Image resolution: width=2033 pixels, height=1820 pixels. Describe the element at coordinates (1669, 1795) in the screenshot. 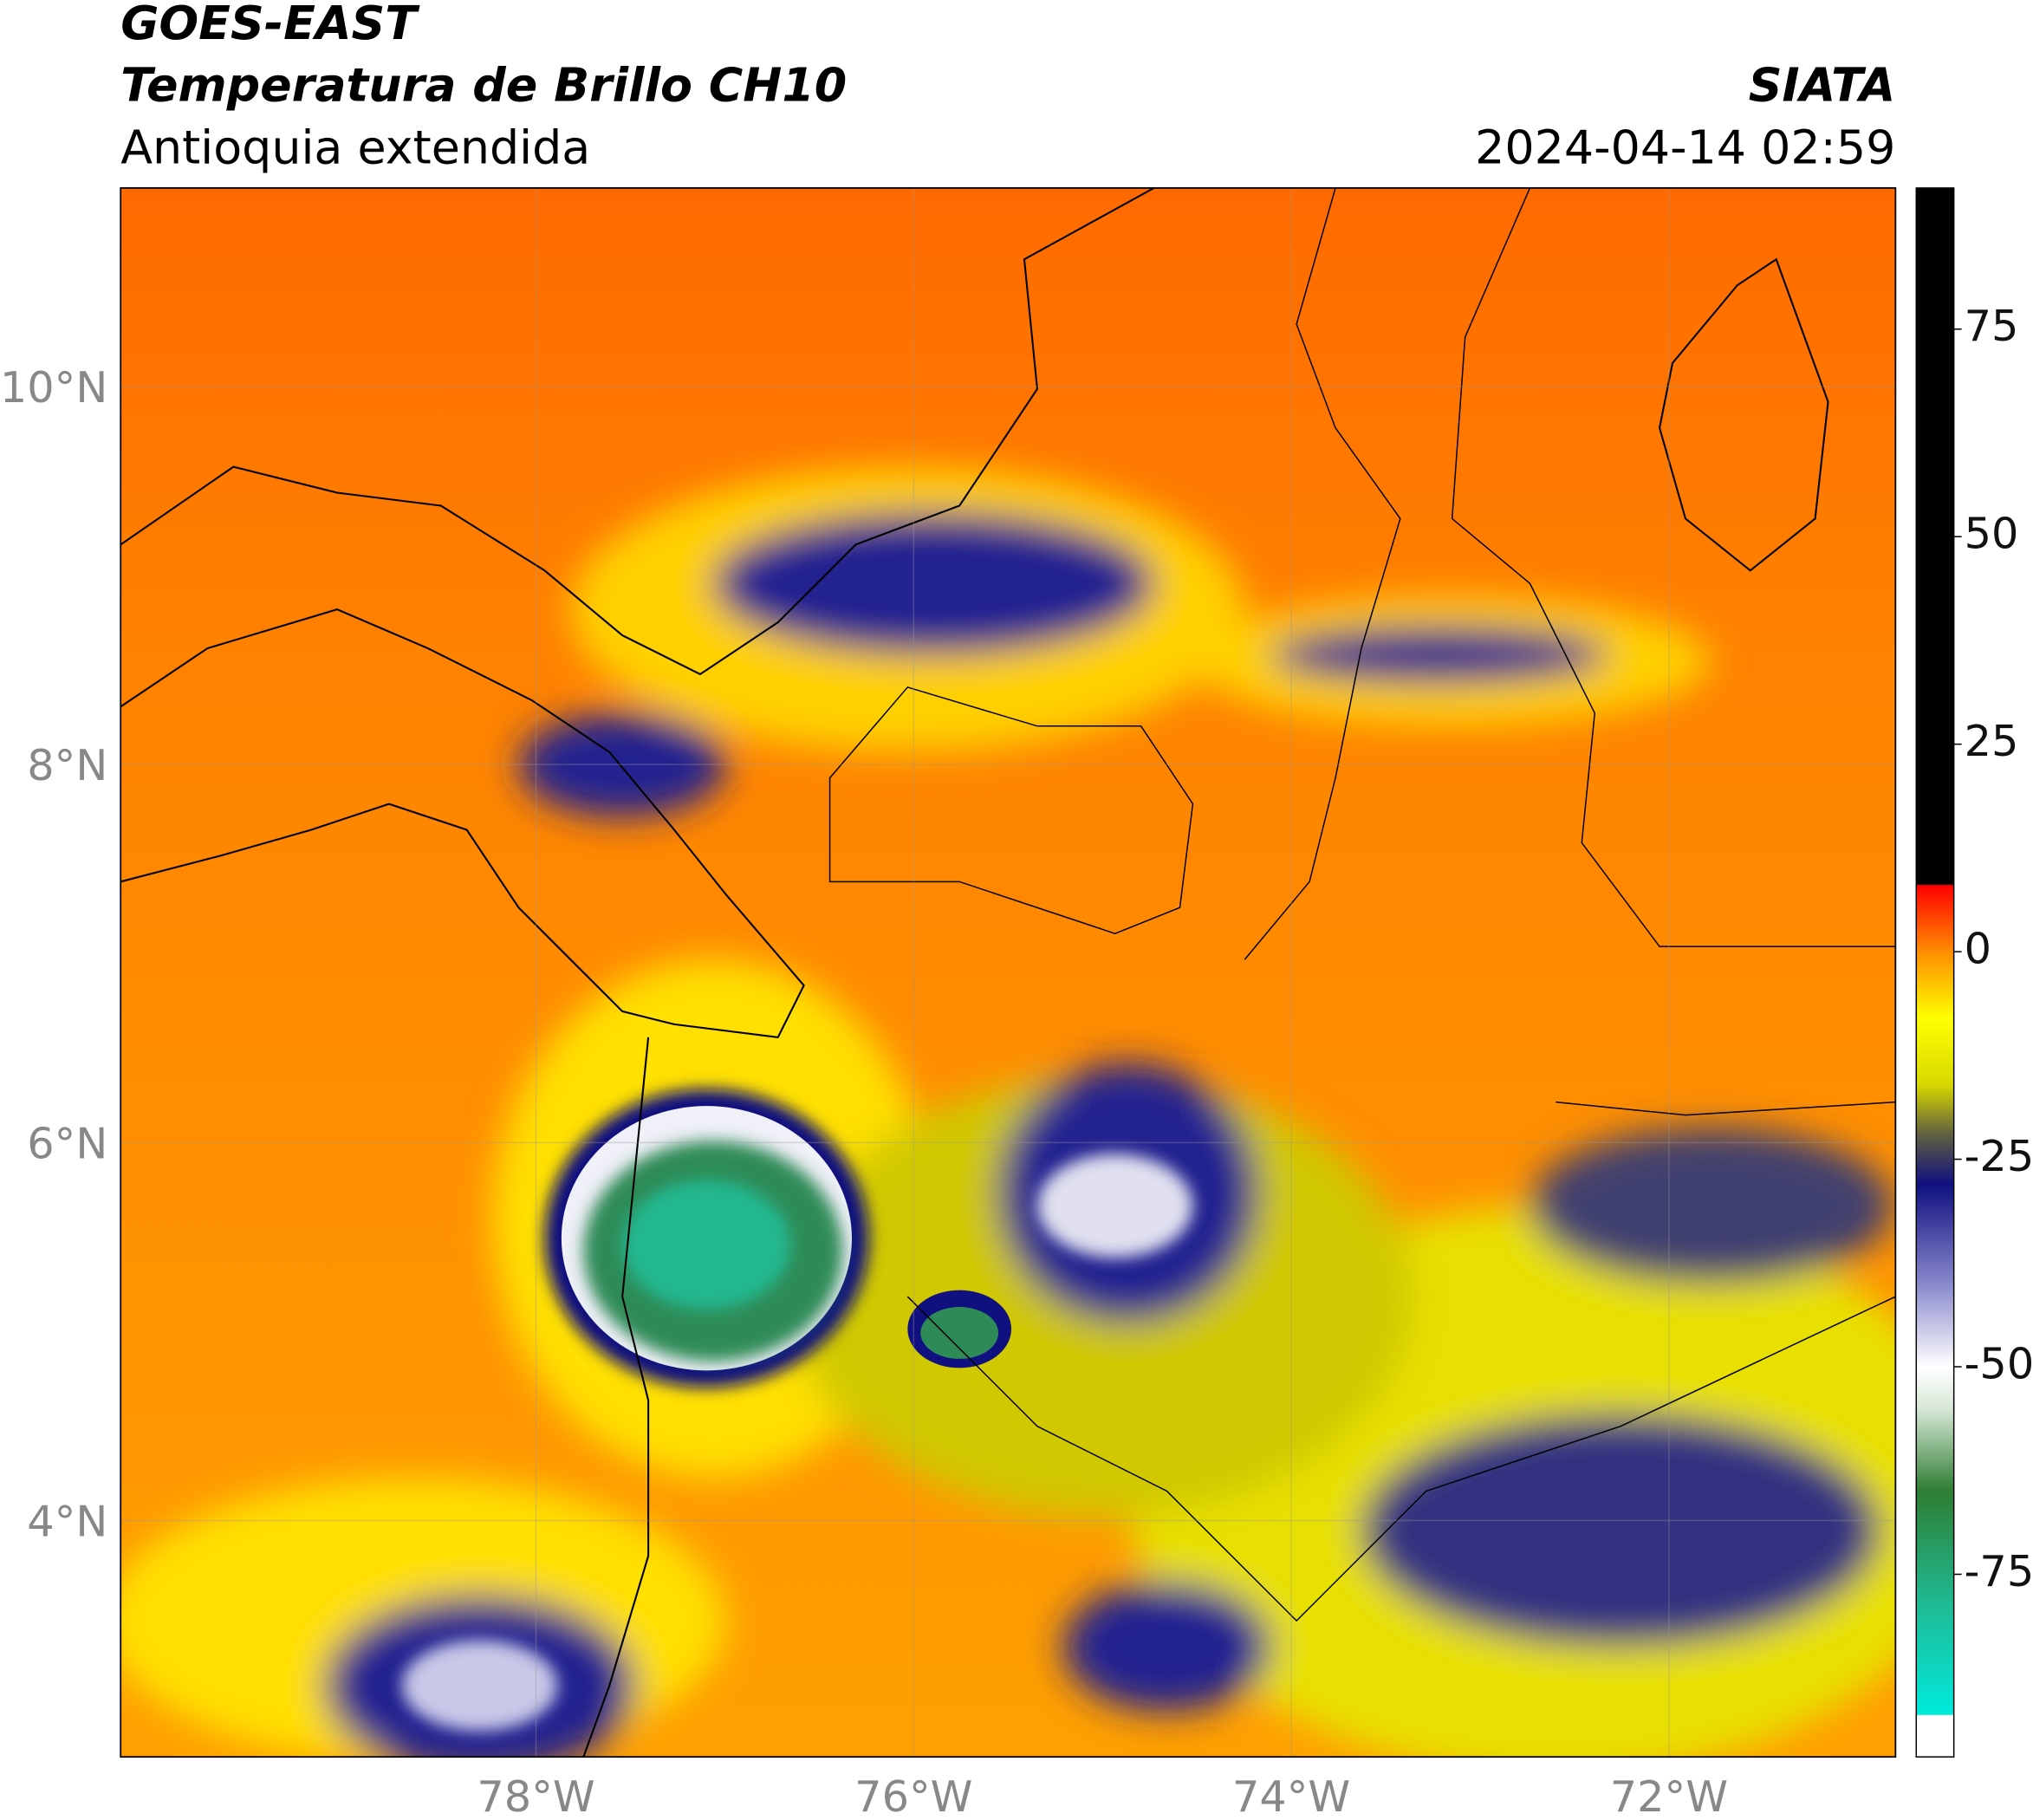

I see `x-tick-label: 72°W` at that location.